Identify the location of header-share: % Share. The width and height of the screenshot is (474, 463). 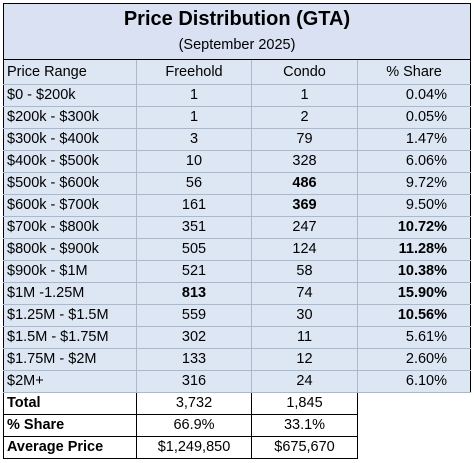
(414, 72).